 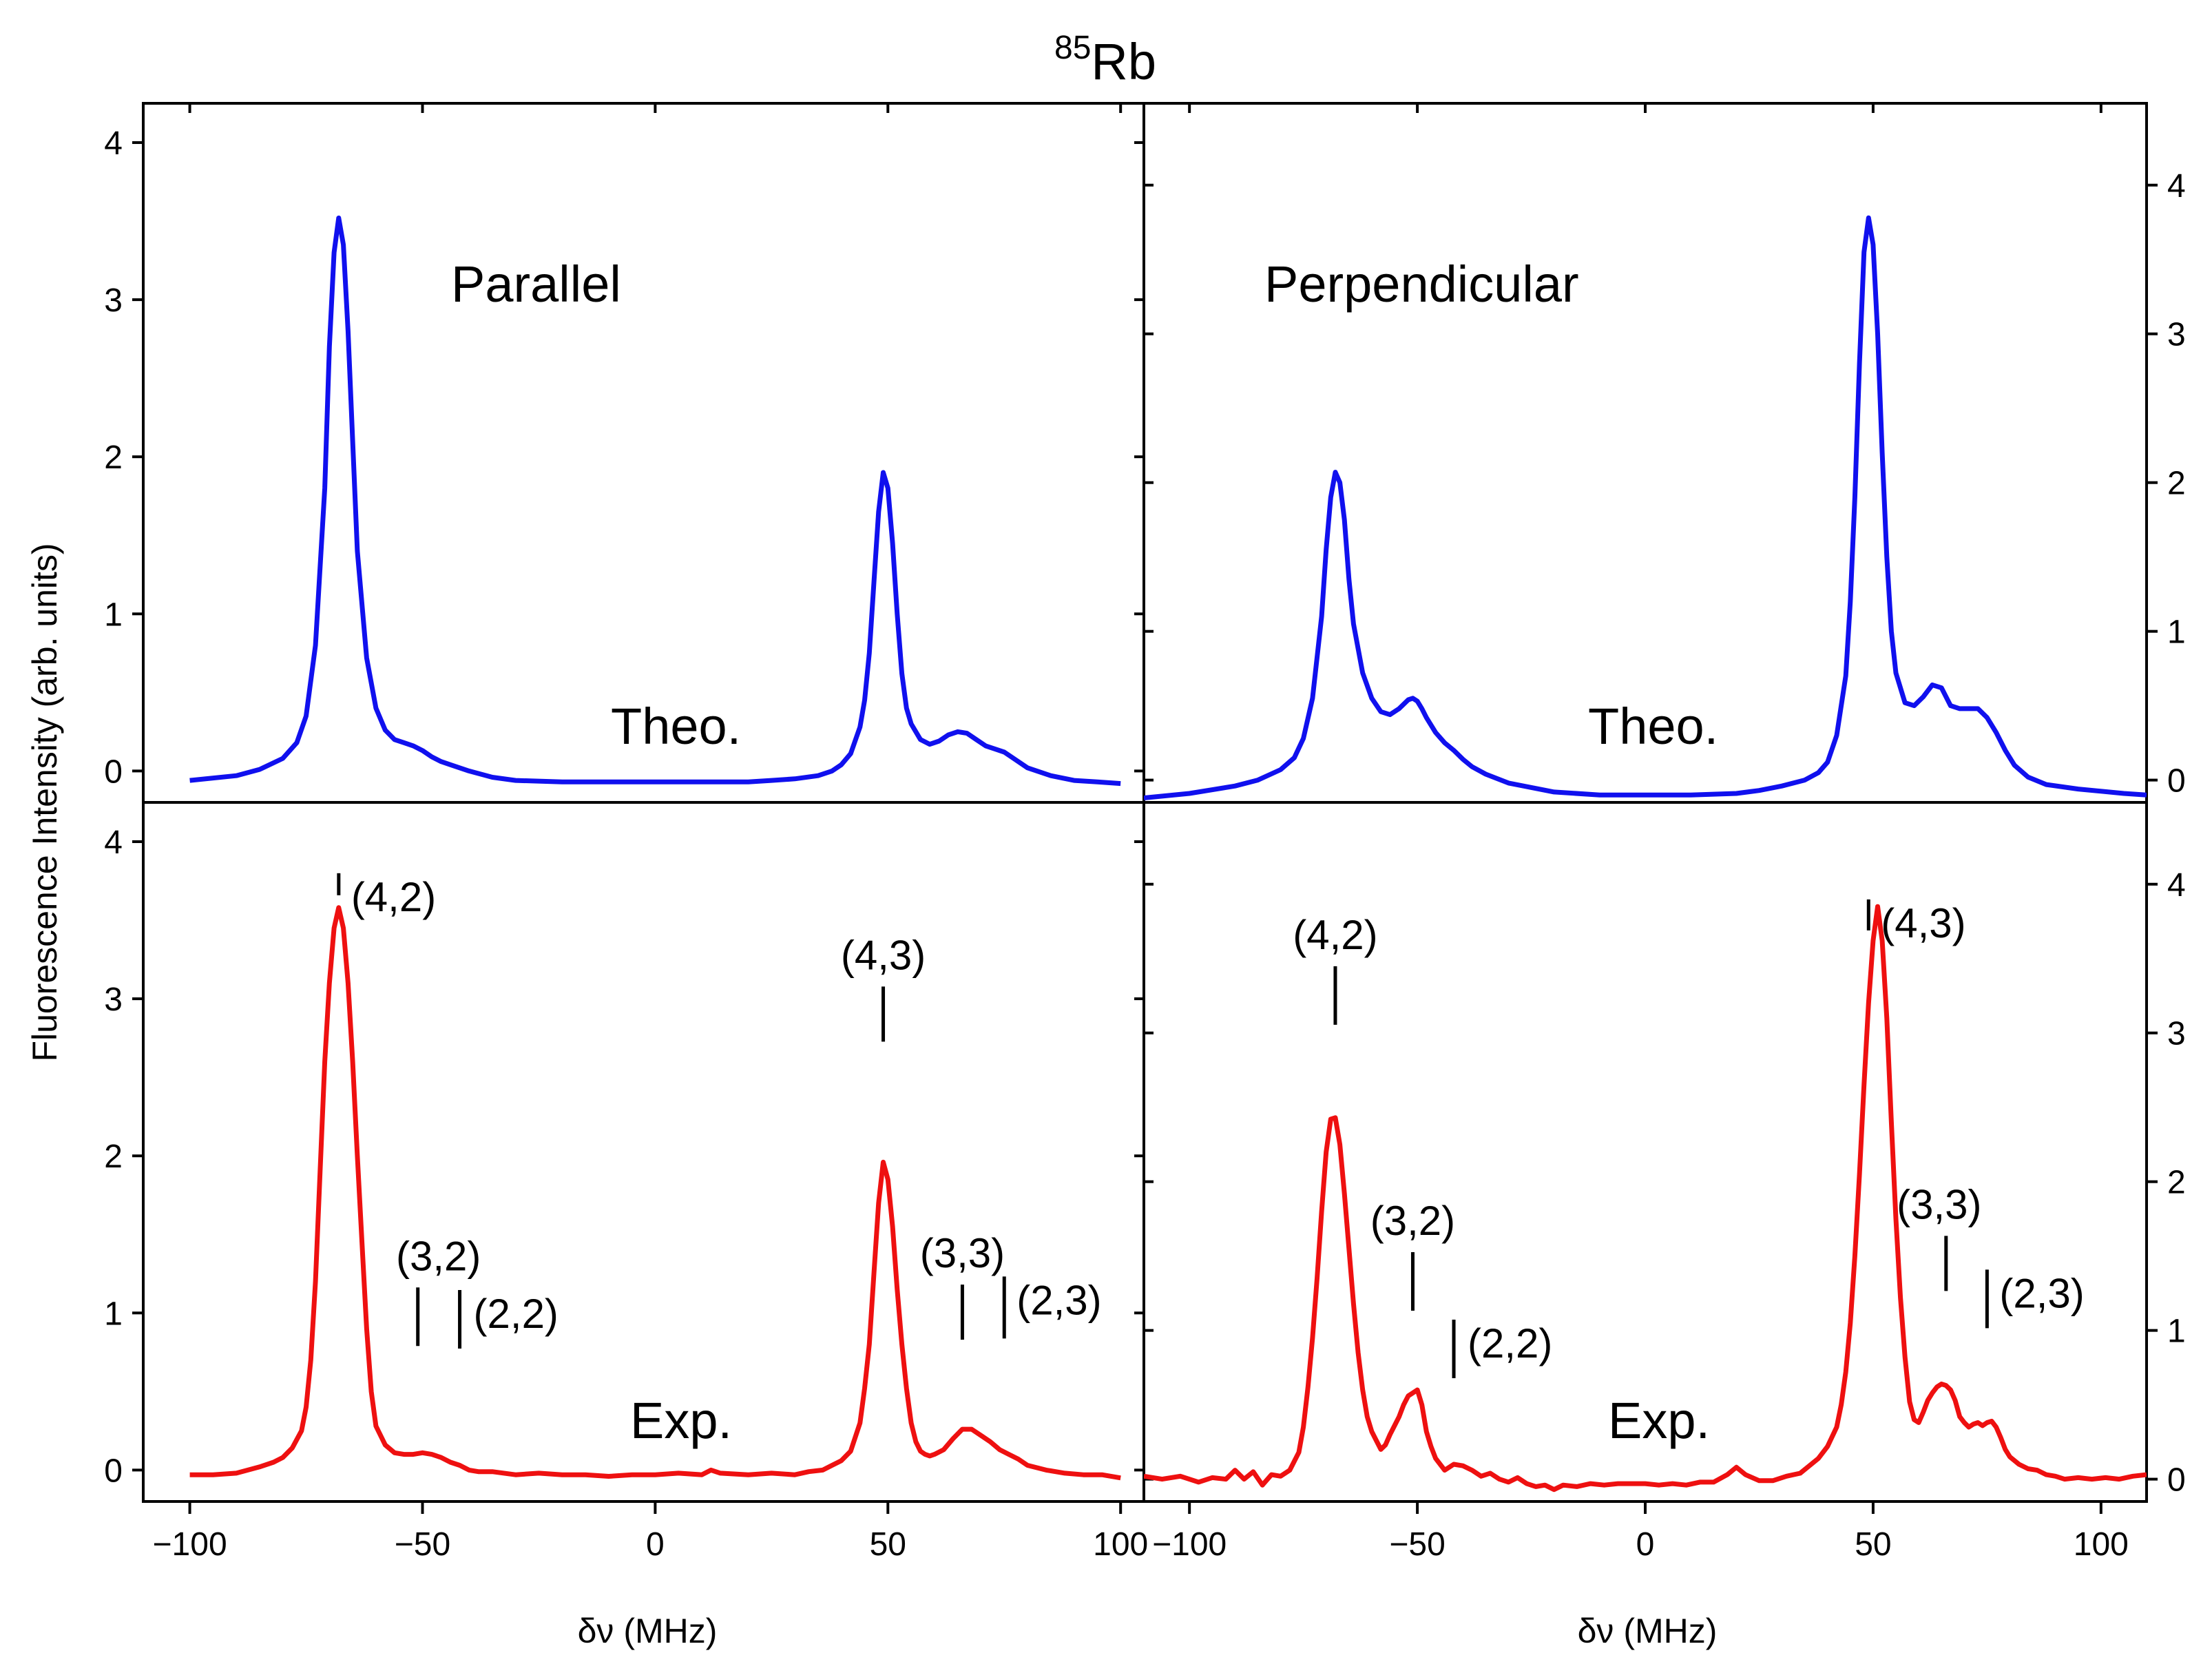 I want to click on figure-title: 85Rb, so click(x=1105, y=60).